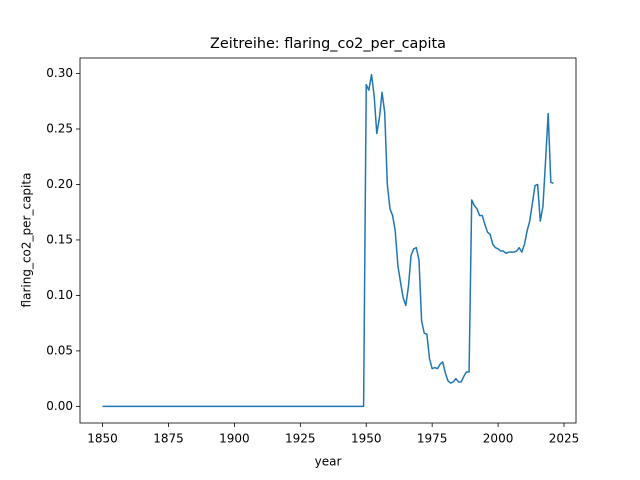  Describe the element at coordinates (59, 295) in the screenshot. I see `y-tick-label: 0.10` at that location.